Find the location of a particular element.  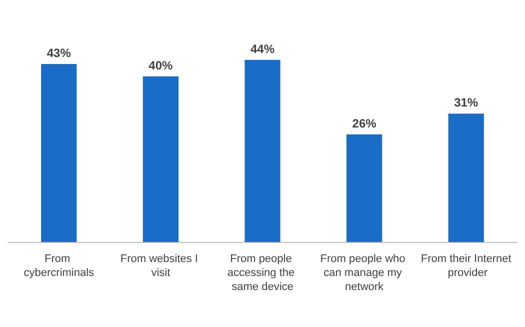

x-tick-label: From websites I visit is located at coordinates (161, 266).